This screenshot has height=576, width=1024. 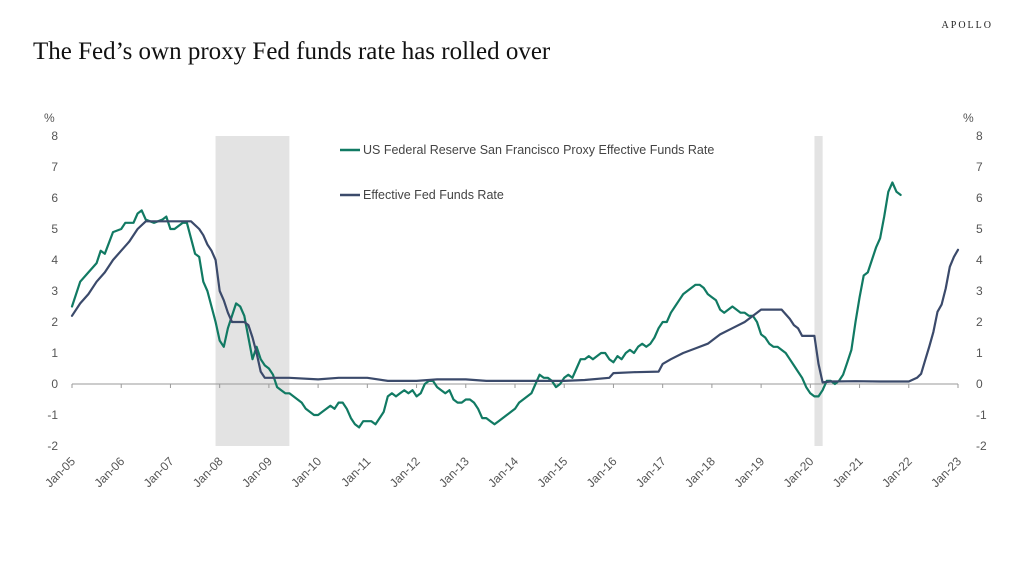 I want to click on x-tick-label: Jan-05, so click(x=60, y=472).